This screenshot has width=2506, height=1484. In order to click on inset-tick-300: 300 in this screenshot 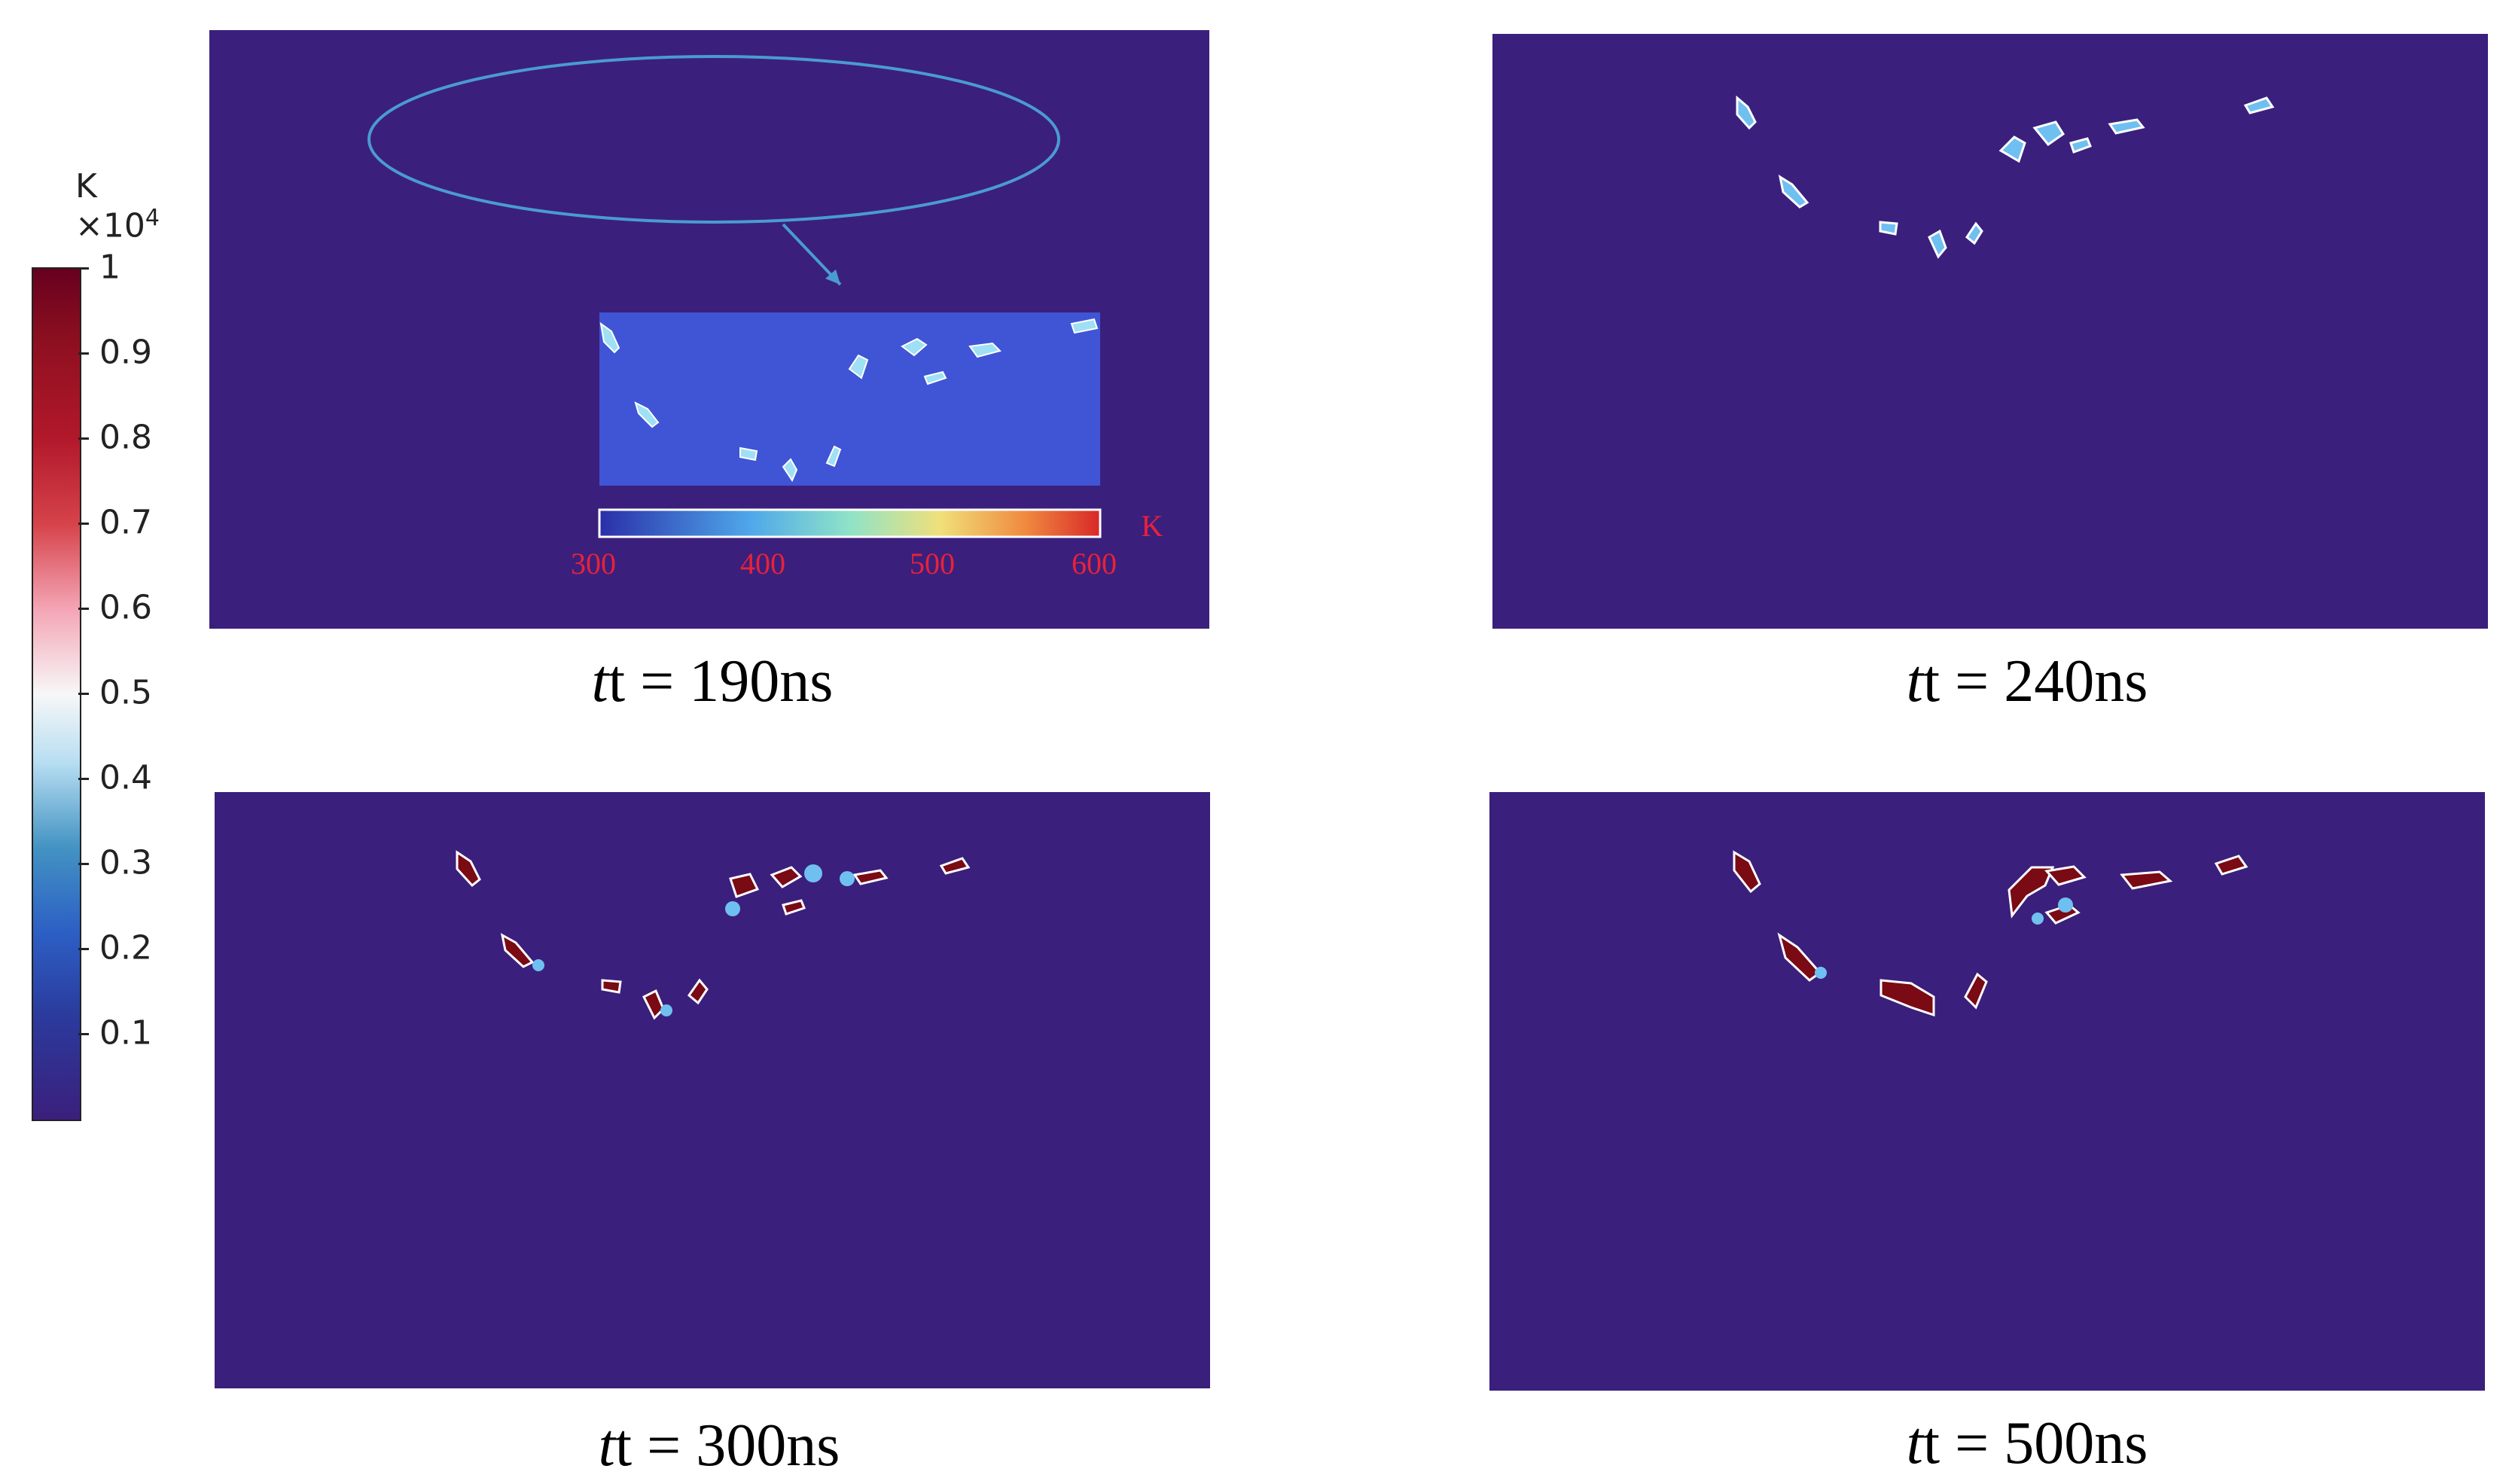, I will do `click(594, 563)`.